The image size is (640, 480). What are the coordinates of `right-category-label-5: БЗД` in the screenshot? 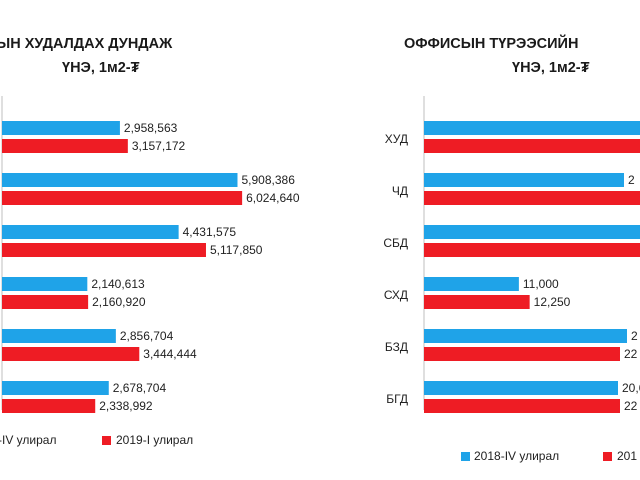 It's located at (396, 347).